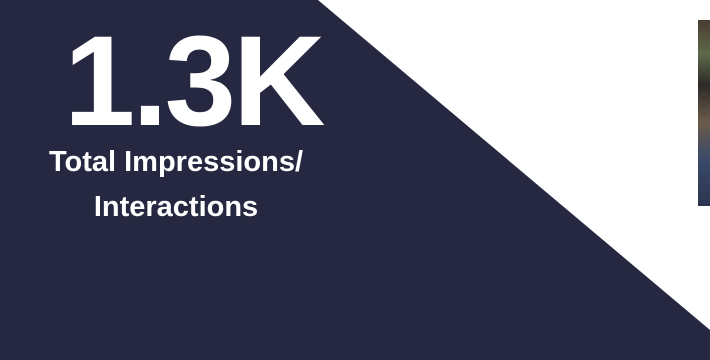  What do you see at coordinates (176, 162) in the screenshot?
I see `stat-label-line1: Total Impressions/` at bounding box center [176, 162].